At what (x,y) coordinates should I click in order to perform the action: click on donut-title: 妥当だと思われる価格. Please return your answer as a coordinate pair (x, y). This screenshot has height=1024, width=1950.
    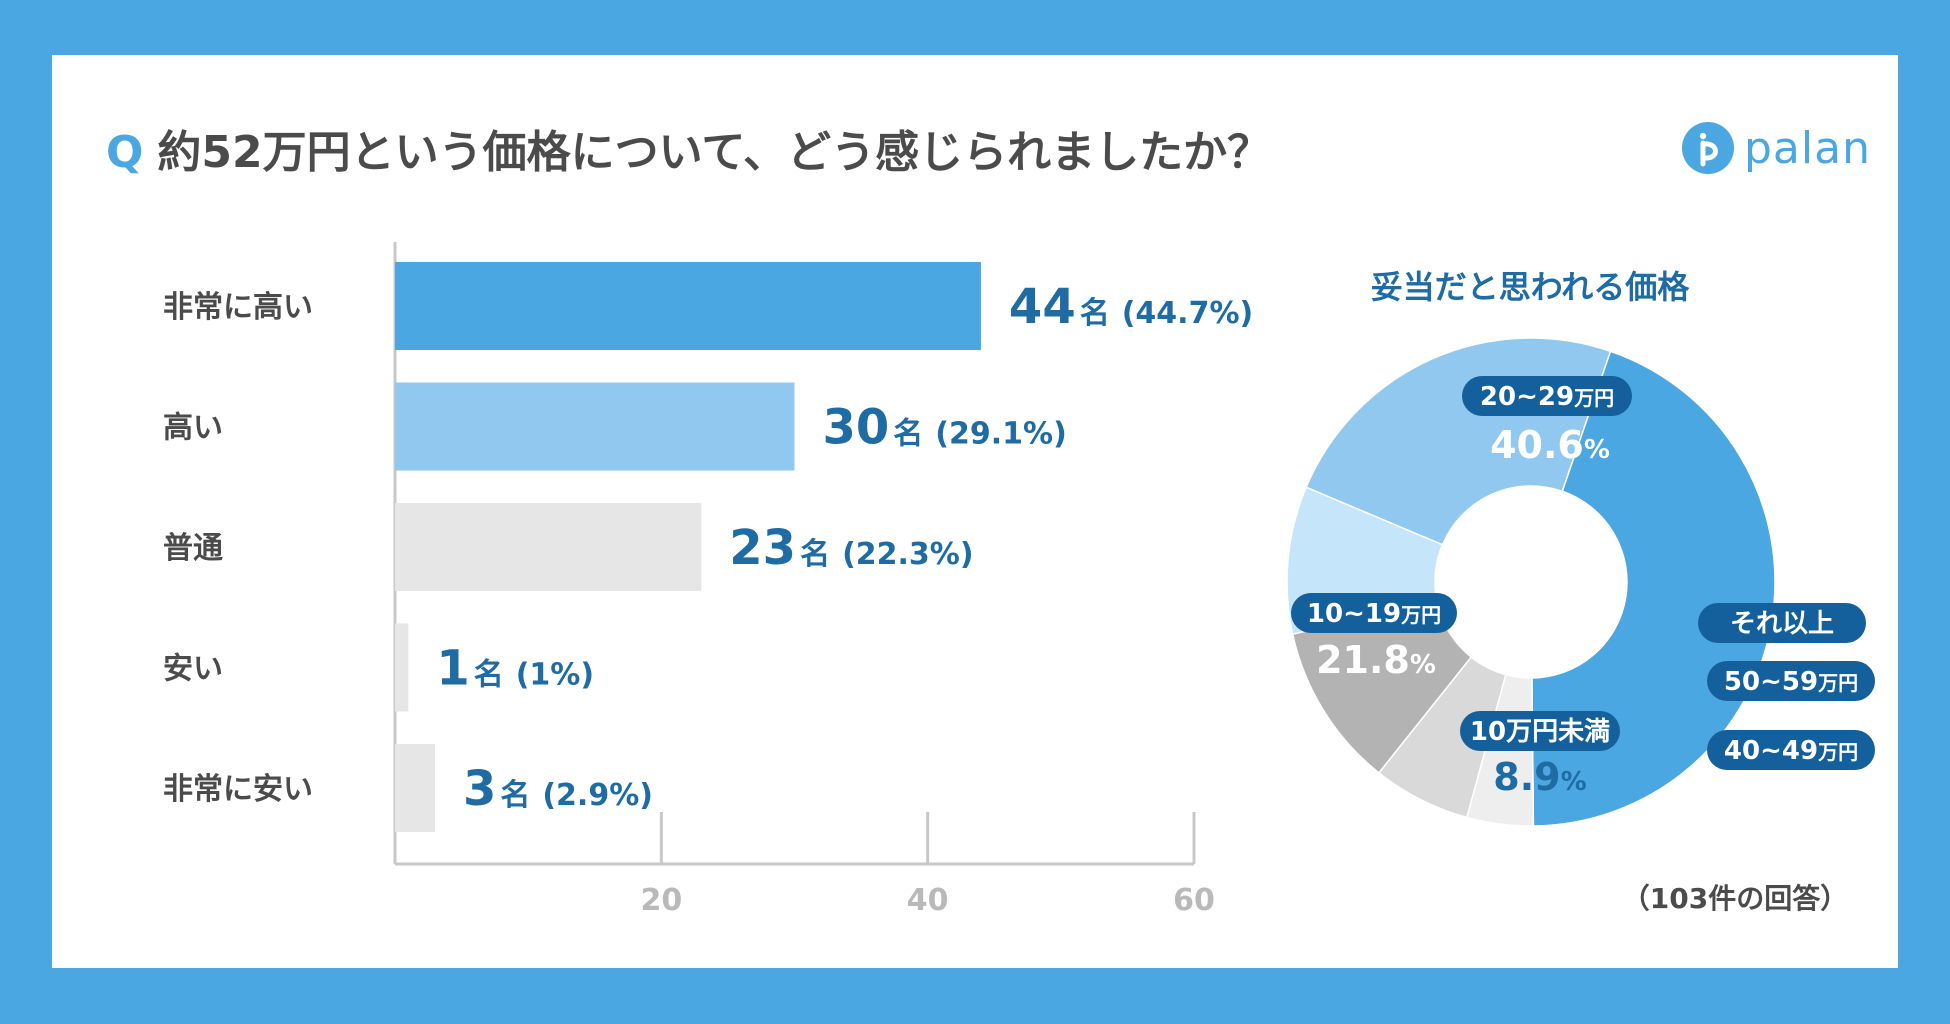
    Looking at the image, I should click on (1530, 287).